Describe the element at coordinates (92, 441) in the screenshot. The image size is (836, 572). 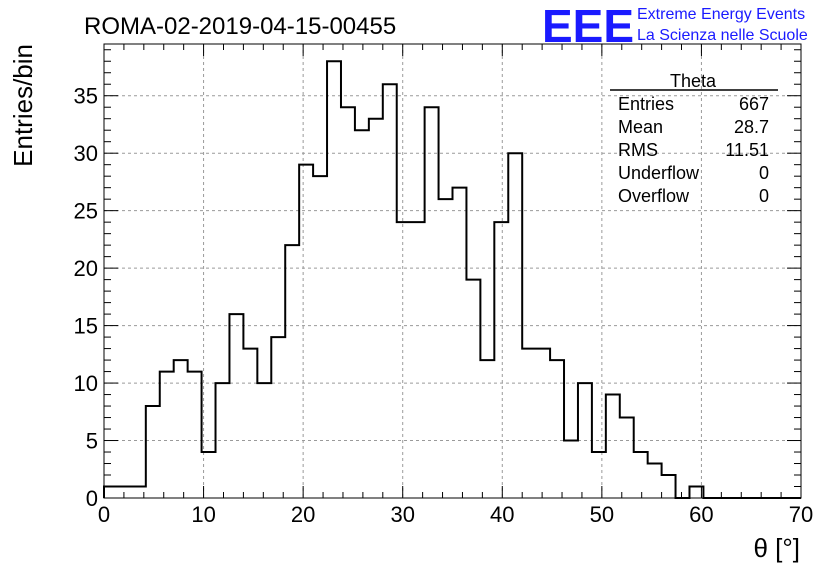
I see `y-tick-label: 5` at that location.